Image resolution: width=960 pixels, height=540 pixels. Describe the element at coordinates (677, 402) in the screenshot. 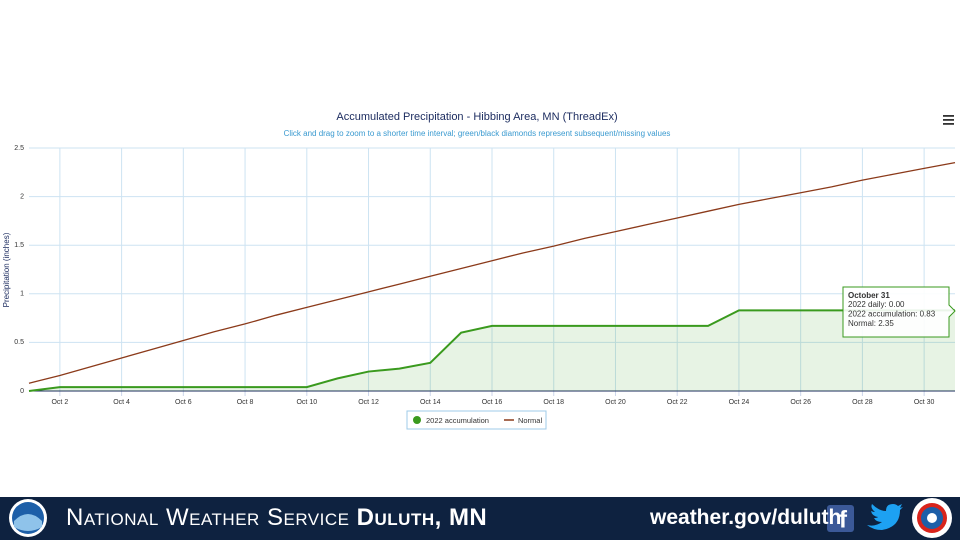

I see `x-tick-label: Oct 22` at that location.